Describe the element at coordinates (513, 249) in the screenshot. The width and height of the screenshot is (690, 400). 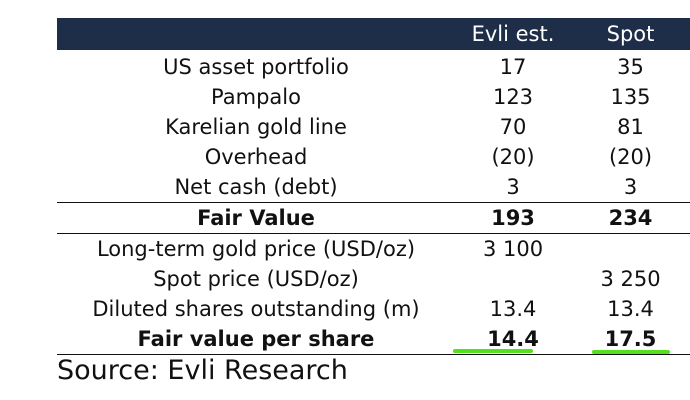
I see `evli-est-value: 3 100` at that location.